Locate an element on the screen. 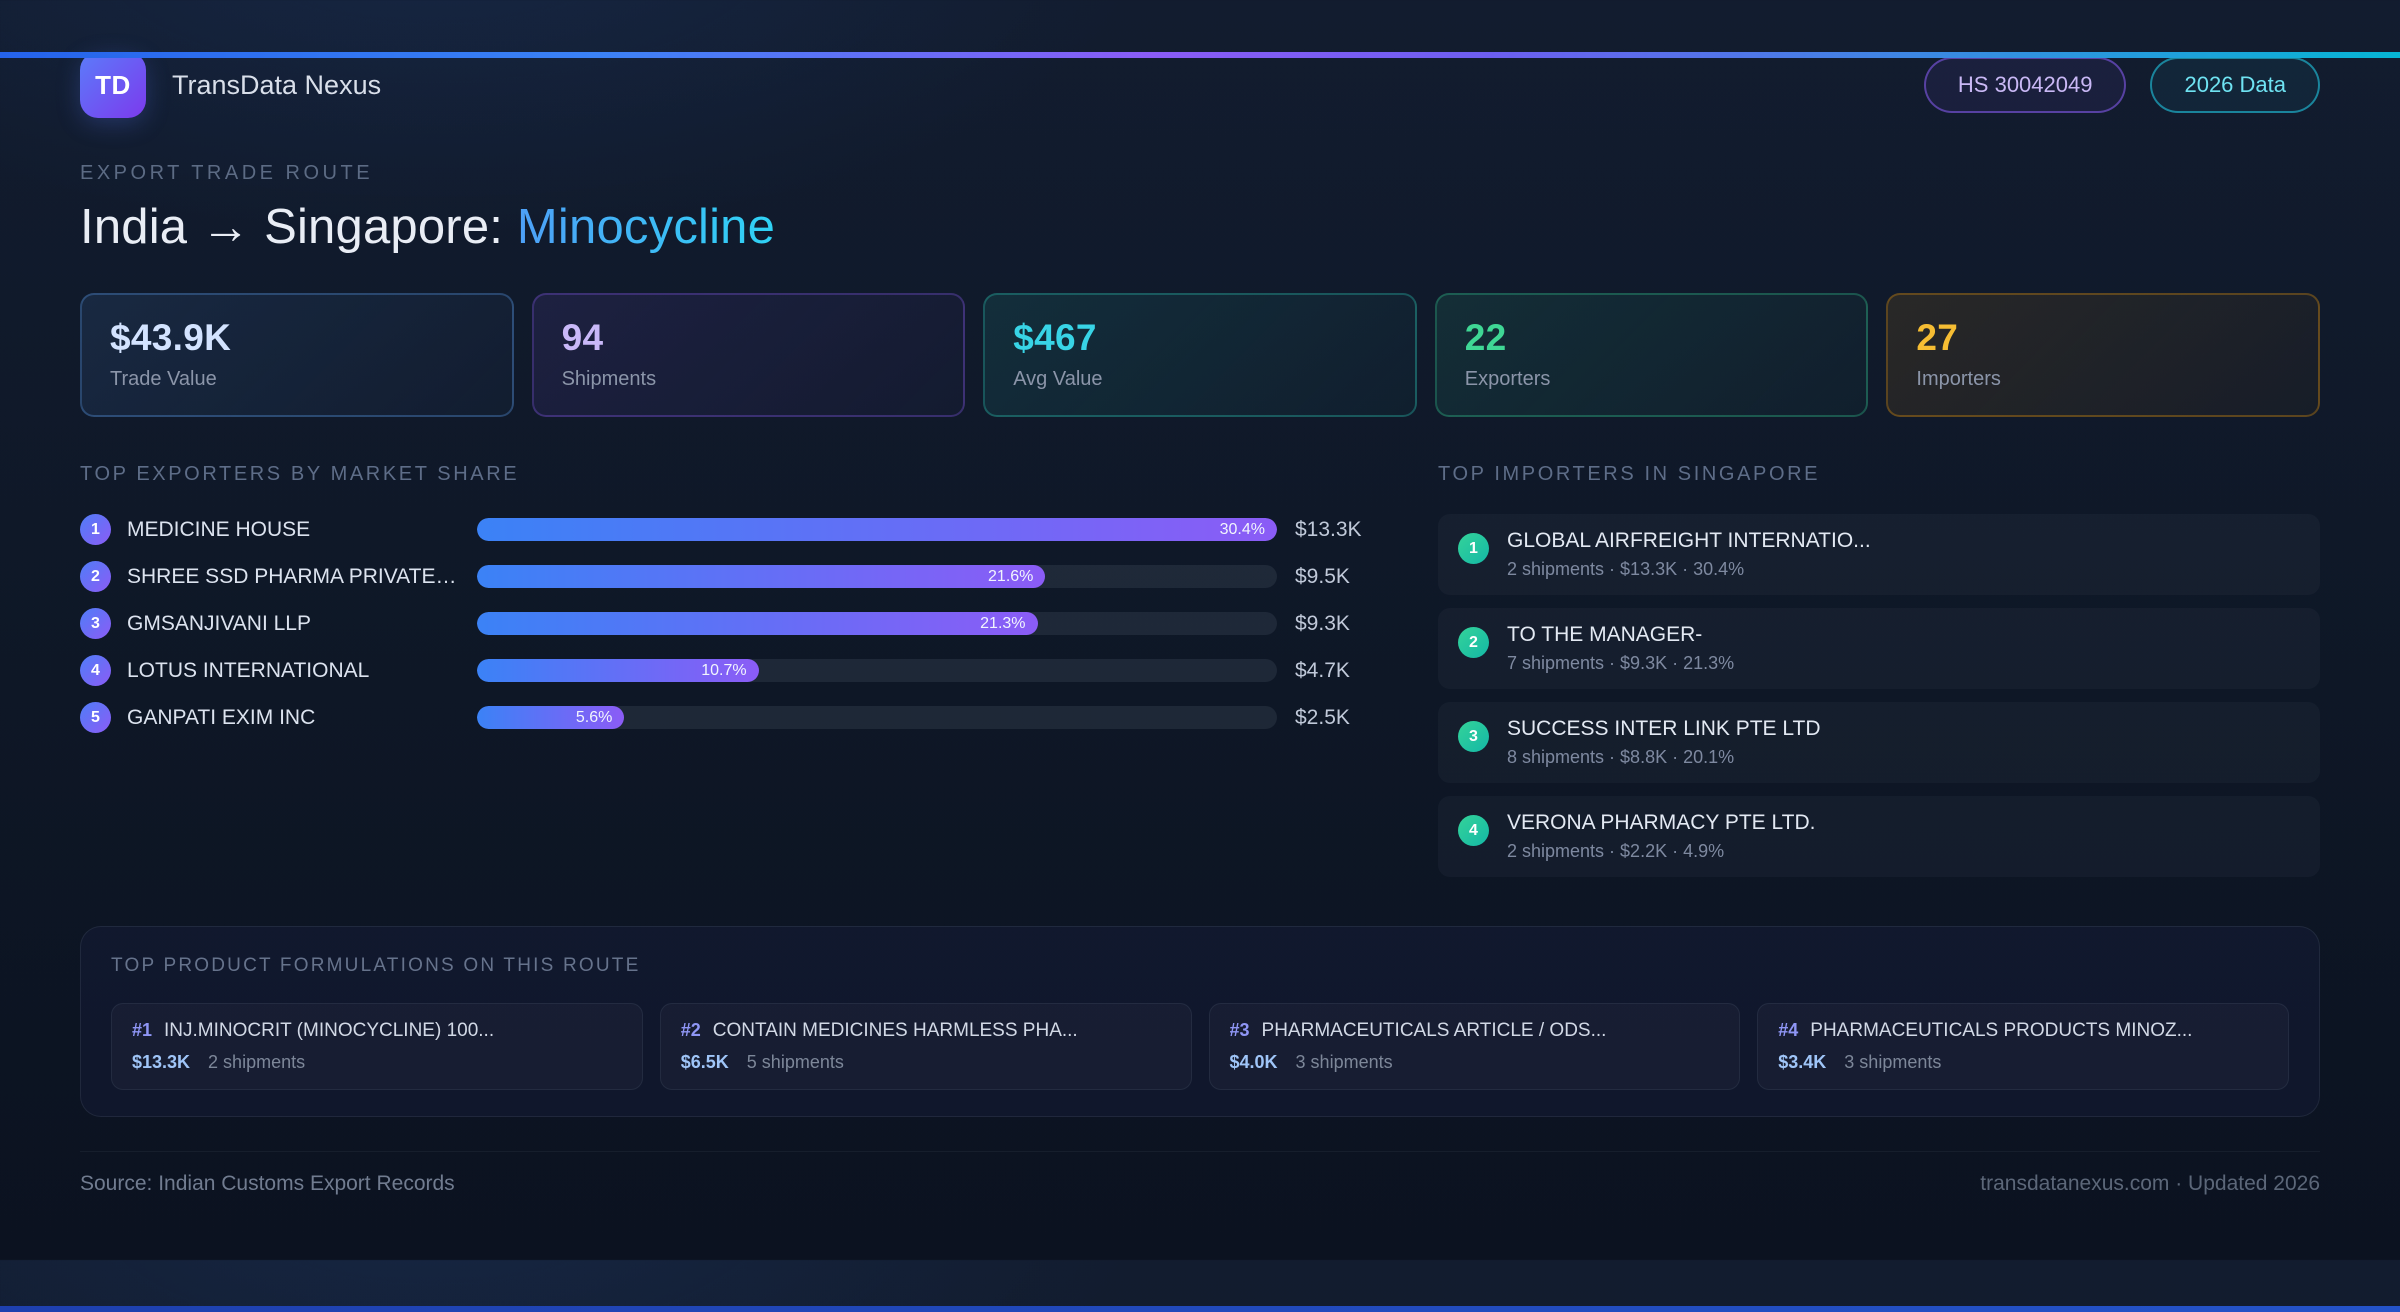  market-share-bar: 21.6% is located at coordinates (877, 576).